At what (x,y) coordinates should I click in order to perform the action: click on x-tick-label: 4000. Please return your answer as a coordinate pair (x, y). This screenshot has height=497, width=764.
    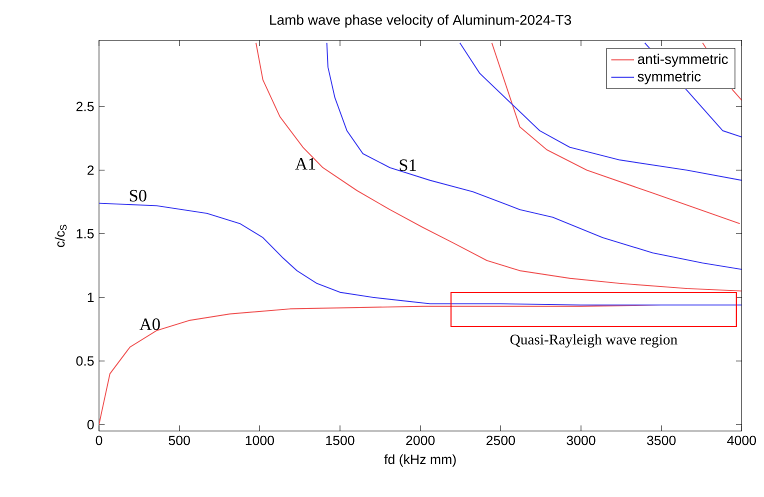
    Looking at the image, I should click on (741, 441).